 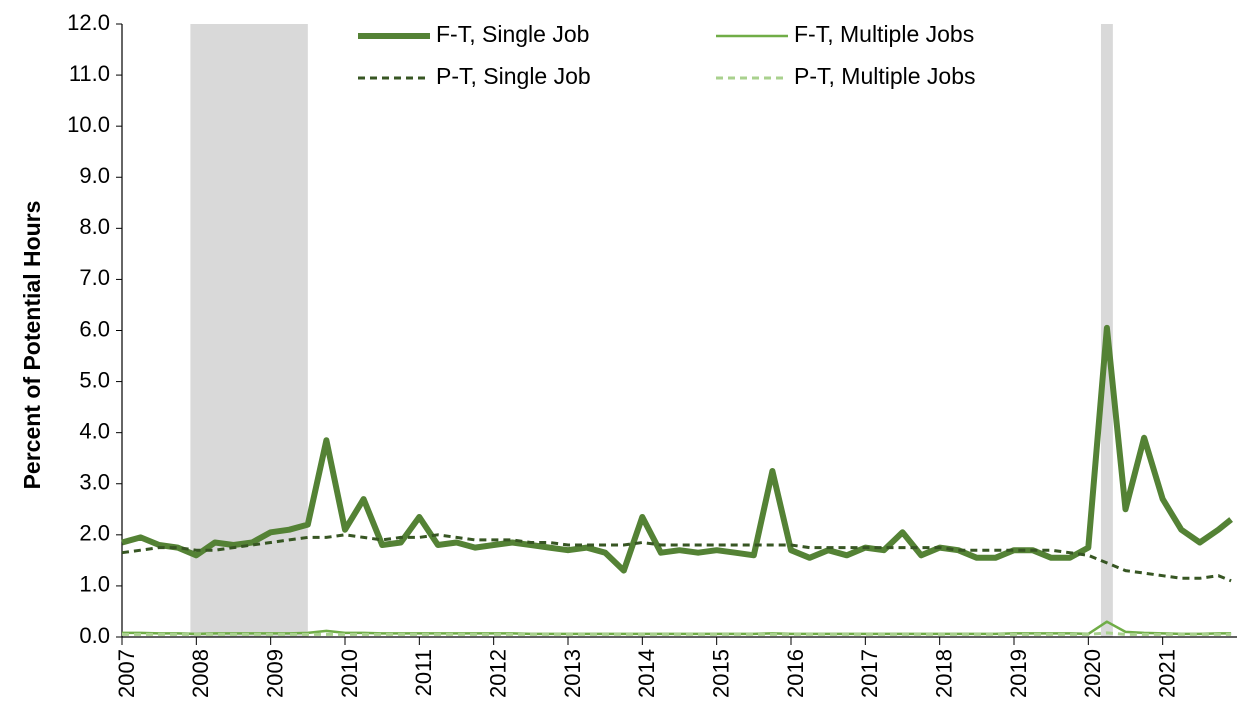 I want to click on x-tick-label: 2020, so click(x=1092, y=673).